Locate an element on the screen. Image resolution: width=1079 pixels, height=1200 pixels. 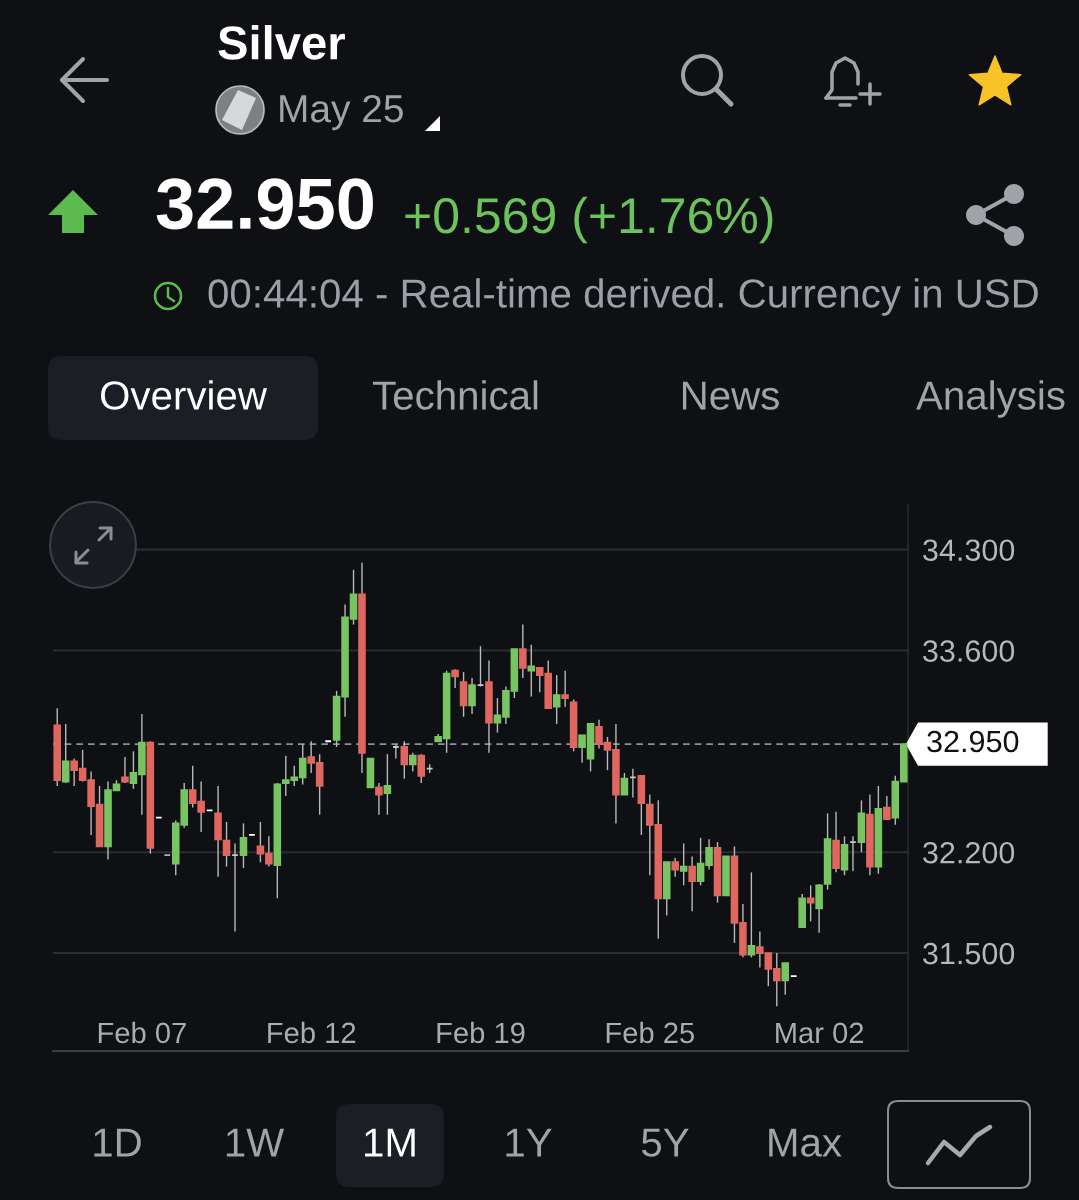
text: Max is located at coordinates (805, 1142).